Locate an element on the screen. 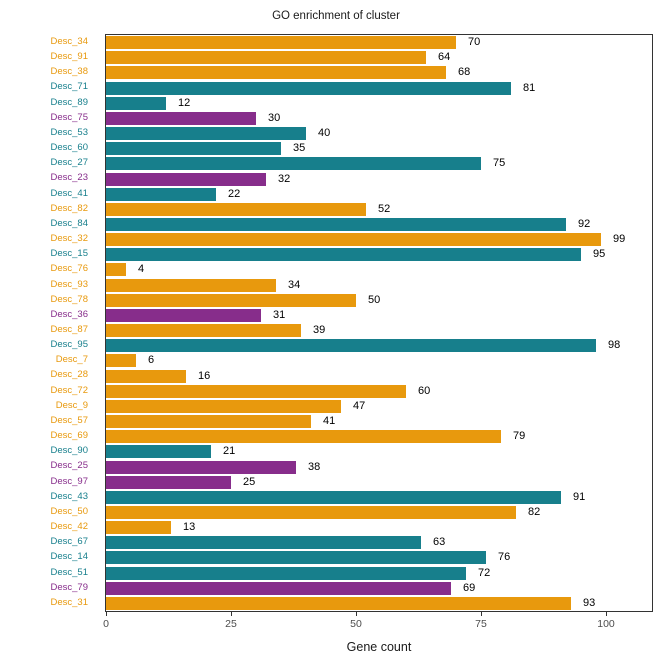 Image resolution: width=672 pixels, height=672 pixels. y-axis-label: Desc_69 is located at coordinates (69, 436).